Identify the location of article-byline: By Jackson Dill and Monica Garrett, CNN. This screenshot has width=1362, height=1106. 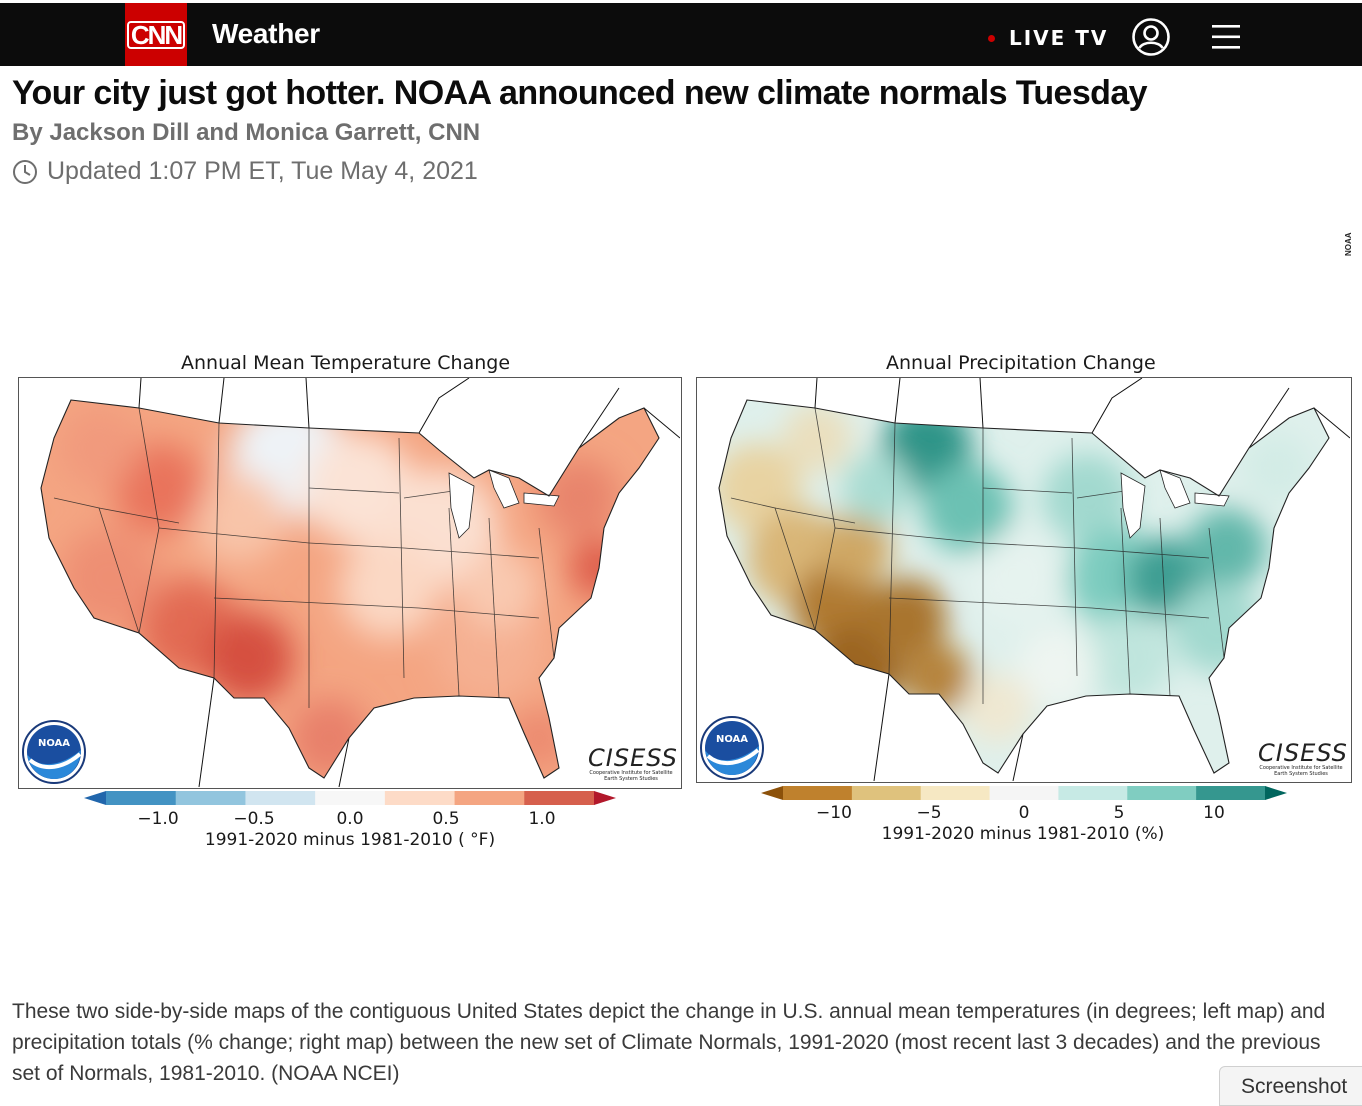
(246, 132).